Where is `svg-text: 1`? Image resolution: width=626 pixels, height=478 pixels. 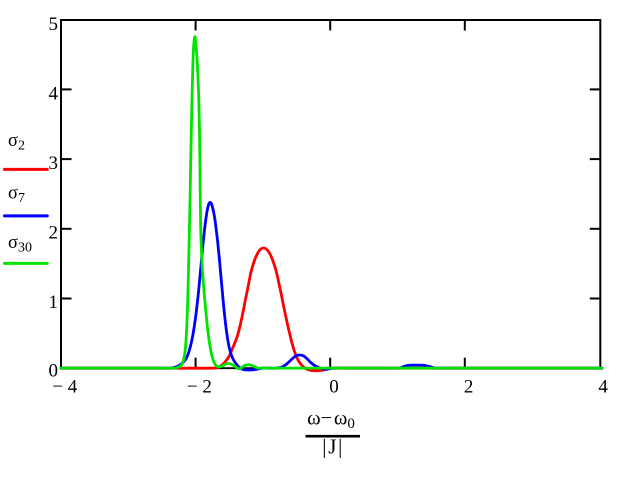 svg-text: 1 is located at coordinates (54, 302).